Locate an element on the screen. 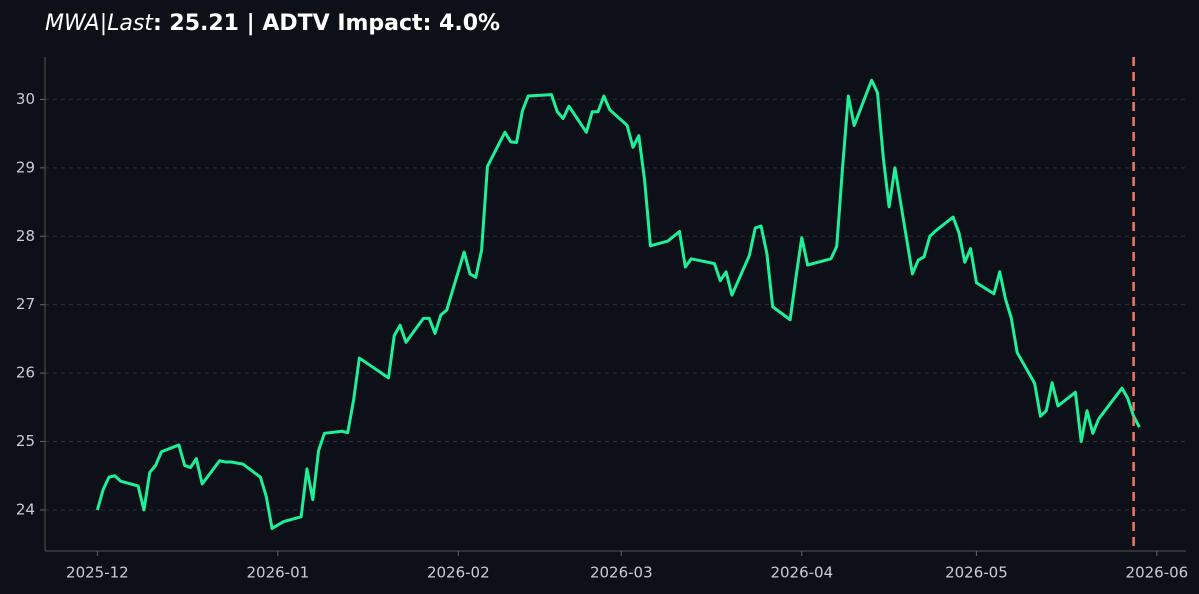 This screenshot has width=1199, height=594. x-tick-label: 2026-01 is located at coordinates (278, 573).